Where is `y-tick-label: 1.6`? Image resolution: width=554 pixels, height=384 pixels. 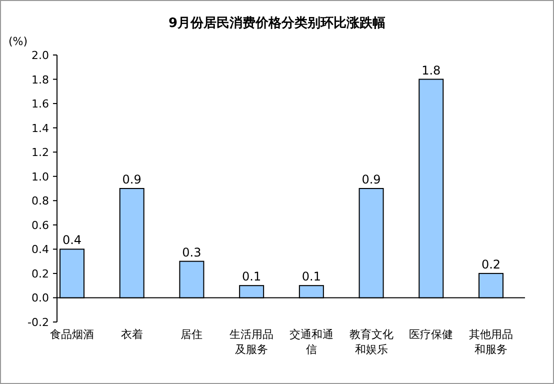 y-tick-label: 1.6 is located at coordinates (40, 104).